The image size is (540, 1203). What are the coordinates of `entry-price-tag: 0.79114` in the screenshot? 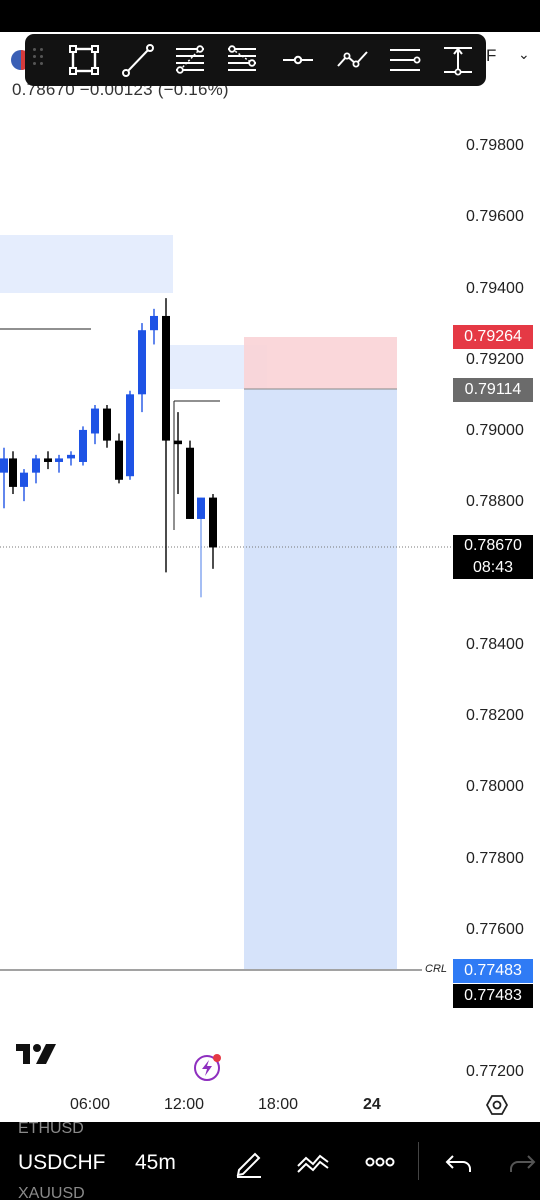 It's located at (493, 390).